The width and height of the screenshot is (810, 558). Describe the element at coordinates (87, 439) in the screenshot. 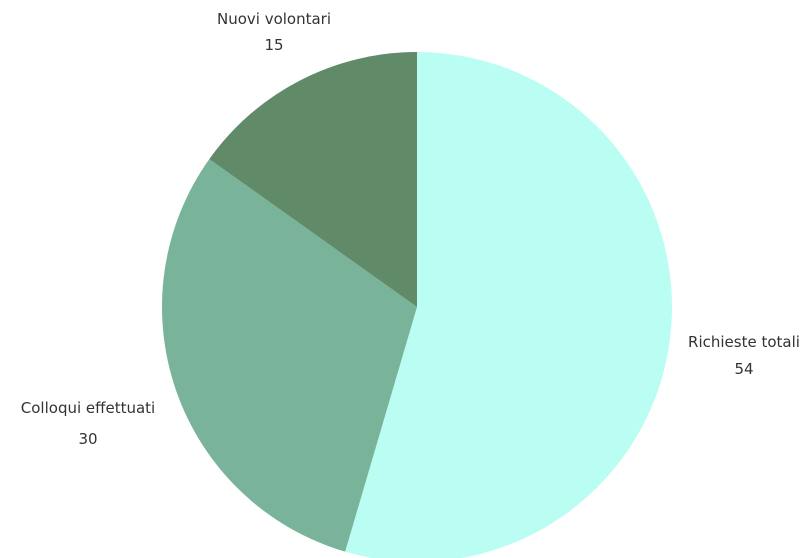

I see `slice-value-colloqui-effettuati: 30` at that location.